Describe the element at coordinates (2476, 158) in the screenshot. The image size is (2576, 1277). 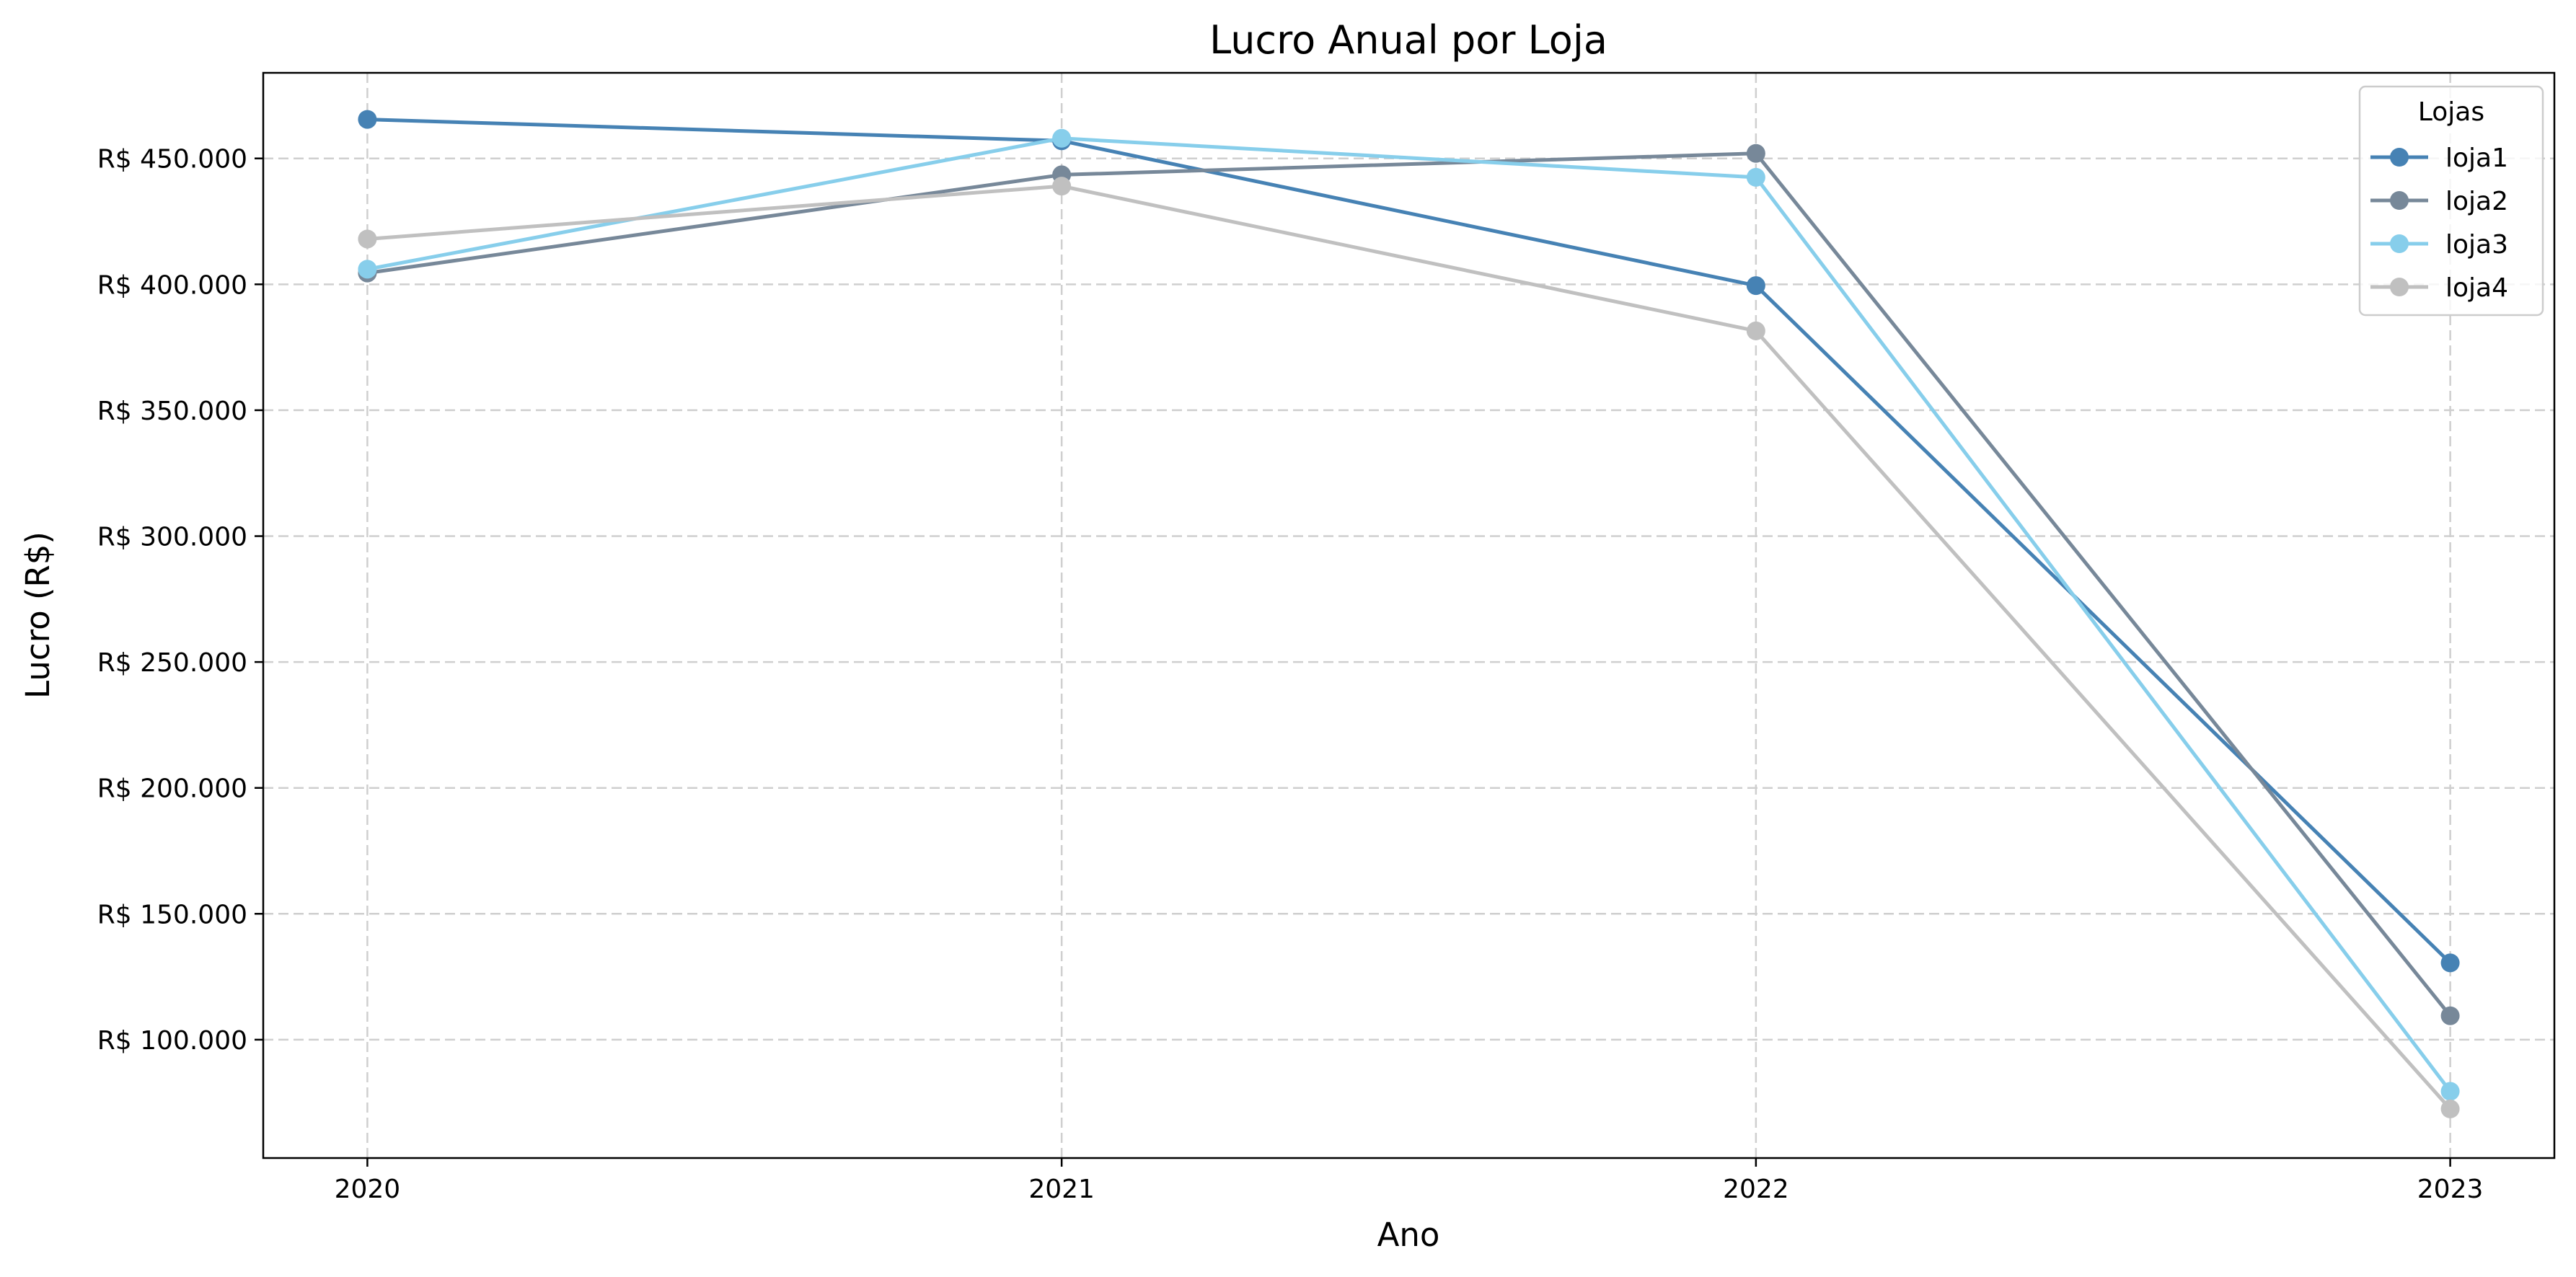
I see `legend-label: loja1` at that location.